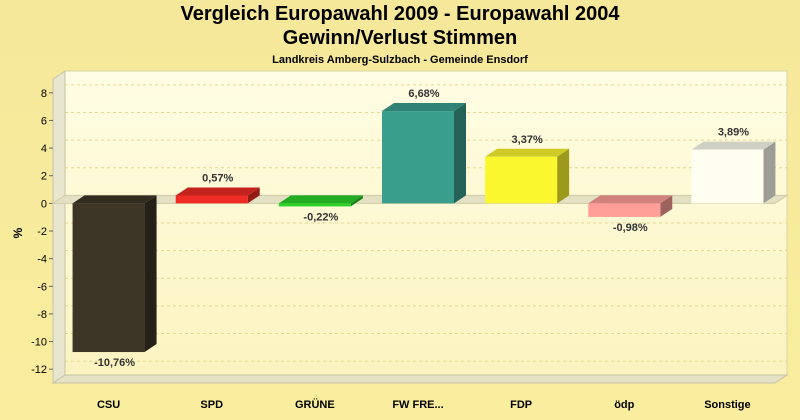  Describe the element at coordinates (211, 405) in the screenshot. I see `x-tick-label: SPD` at that location.